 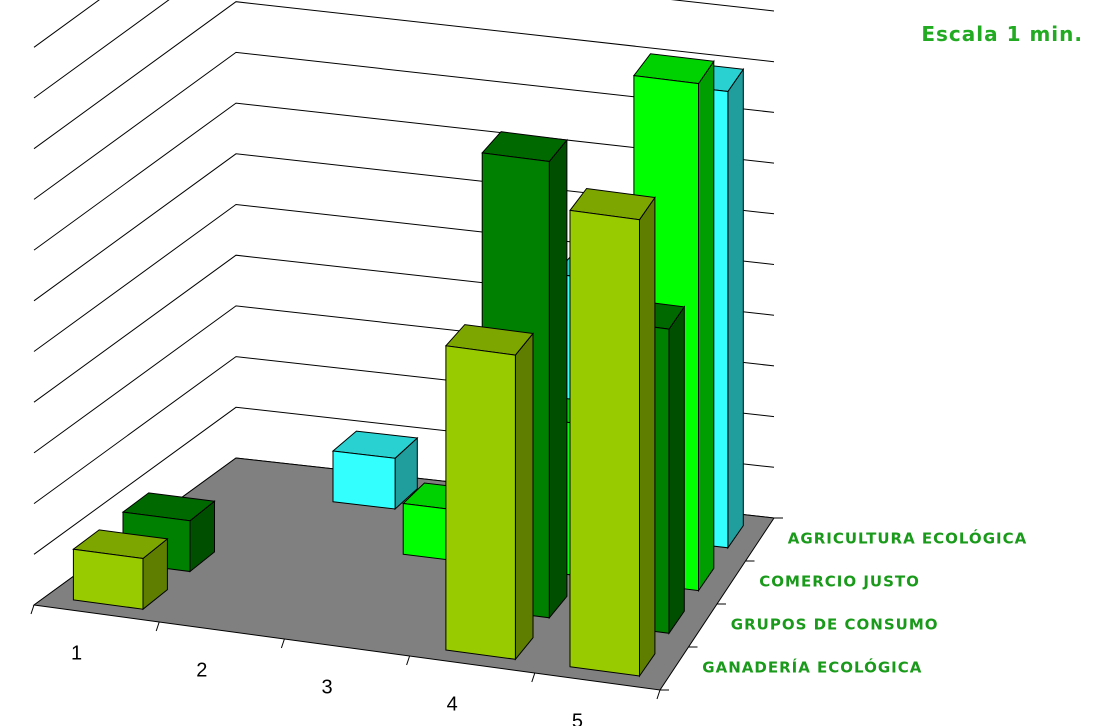 What do you see at coordinates (76, 654) in the screenshot?
I see `x-tick-label: 1` at bounding box center [76, 654].